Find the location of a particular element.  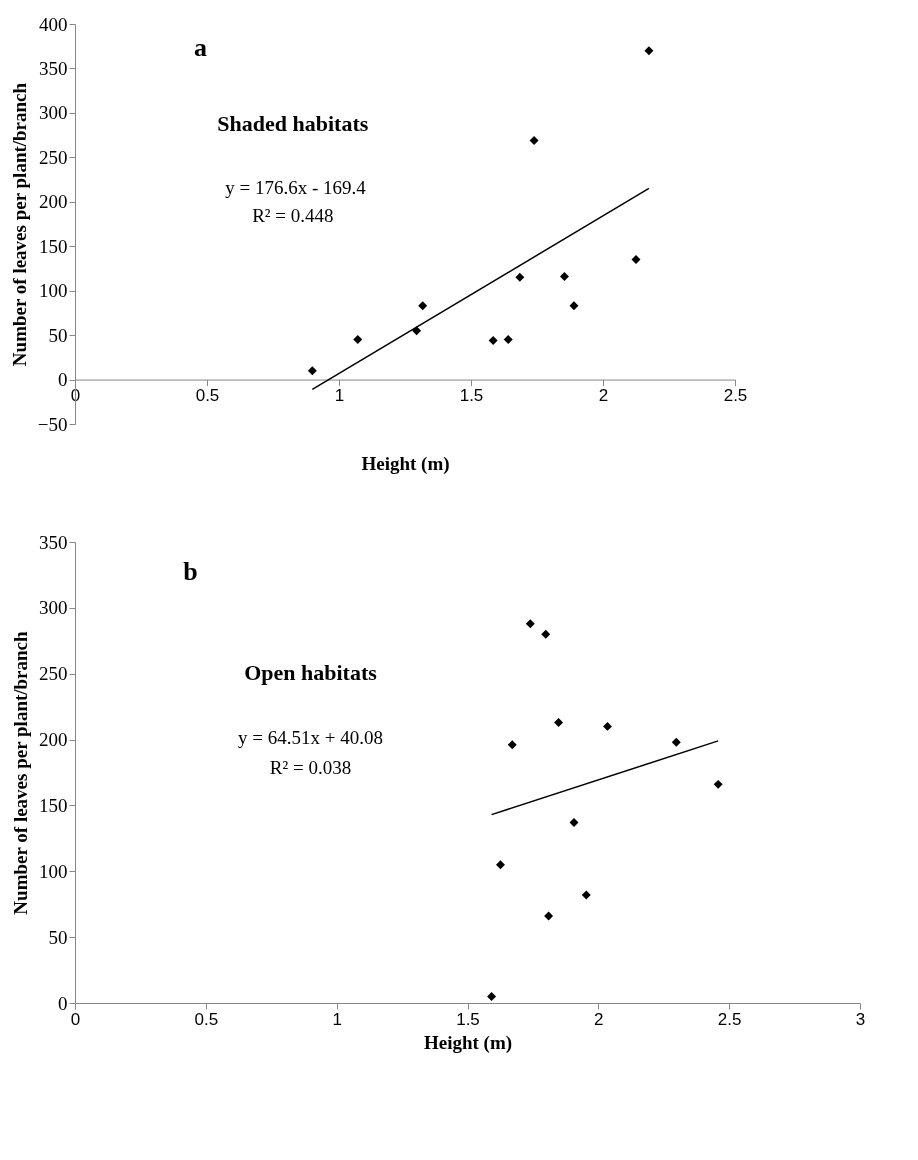

y-tick-label: −50 is located at coordinates (52, 424).